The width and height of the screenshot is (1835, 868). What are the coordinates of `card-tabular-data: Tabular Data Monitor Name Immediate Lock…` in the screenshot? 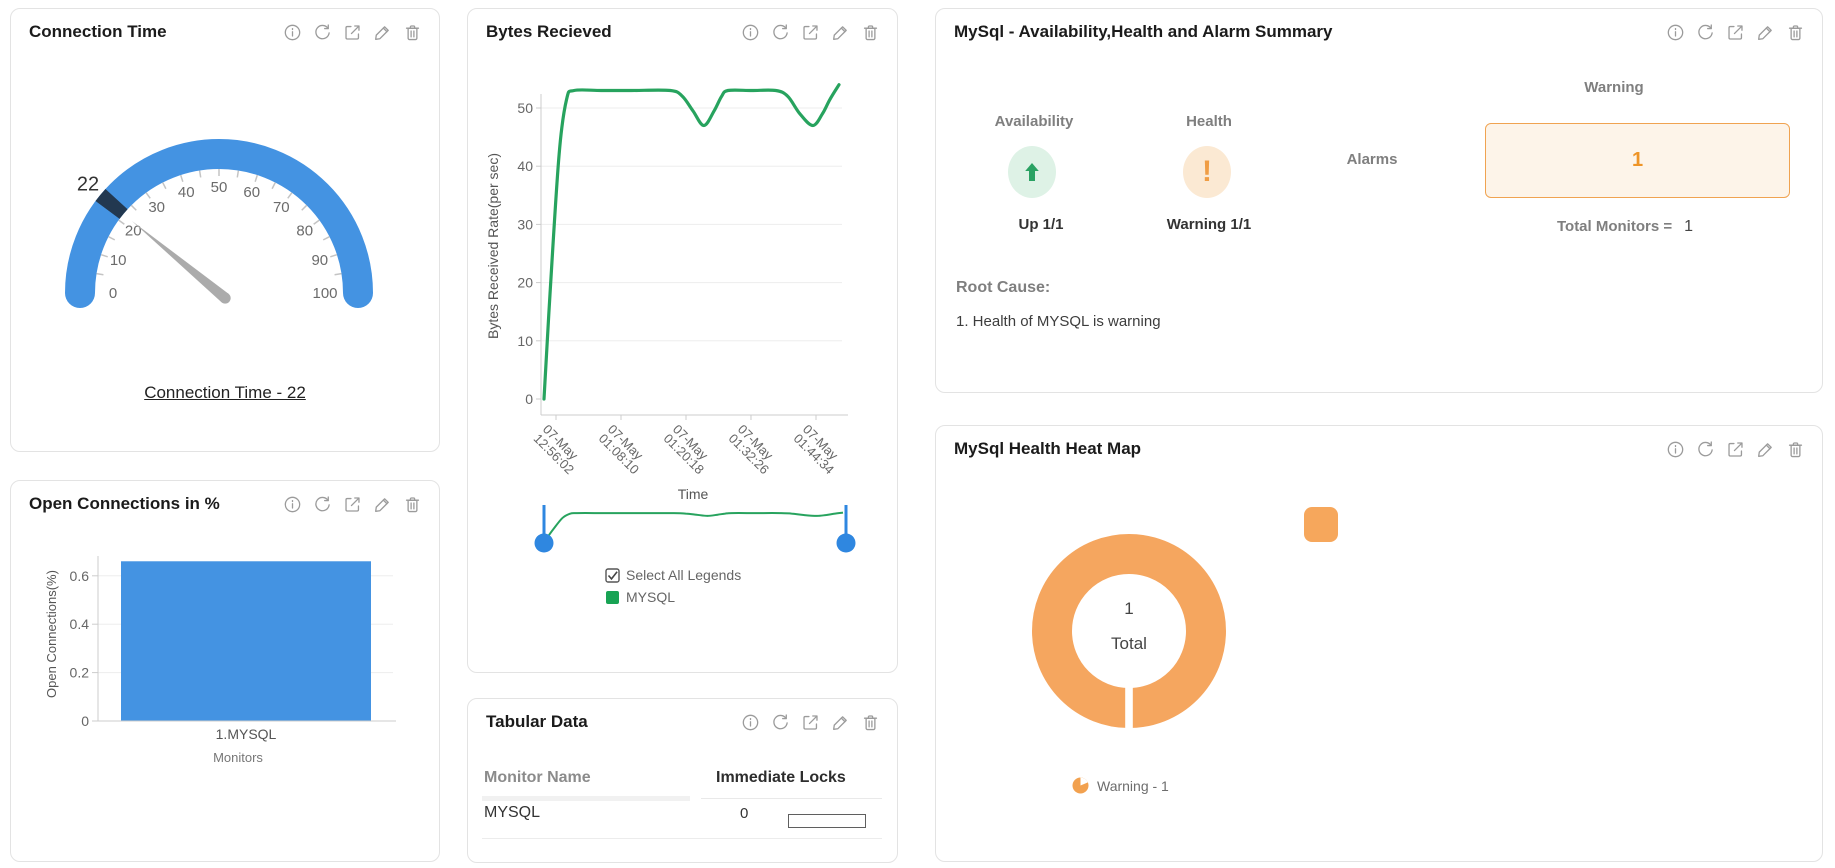 It's located at (682, 780).